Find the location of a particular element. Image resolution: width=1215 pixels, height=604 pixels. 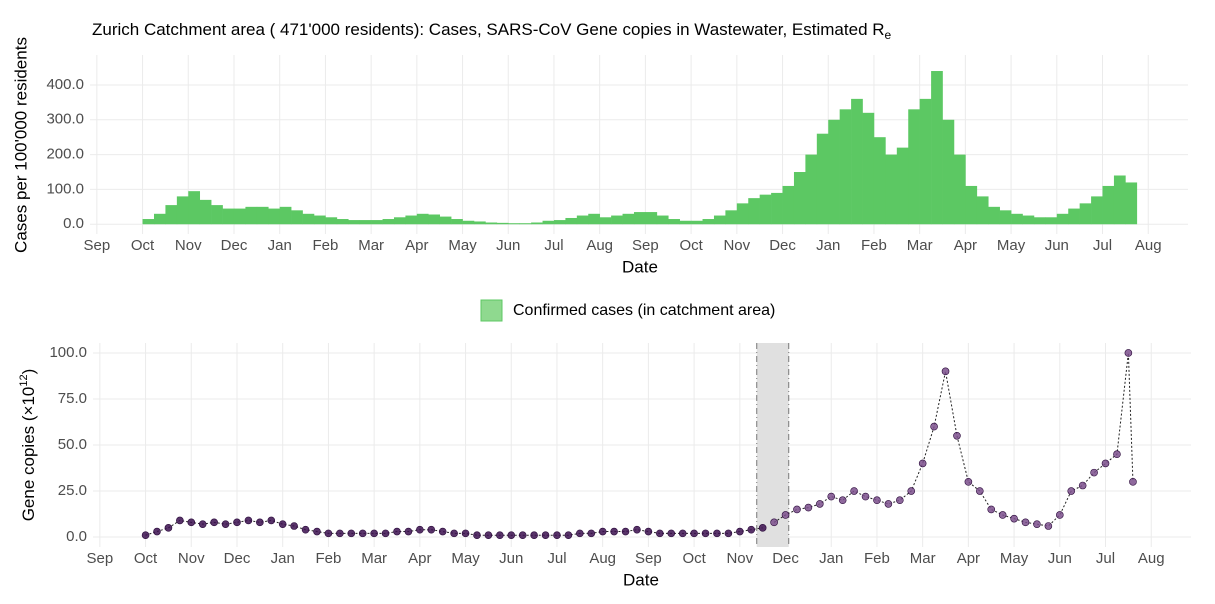

x-axis-title: Date is located at coordinates (640, 266).